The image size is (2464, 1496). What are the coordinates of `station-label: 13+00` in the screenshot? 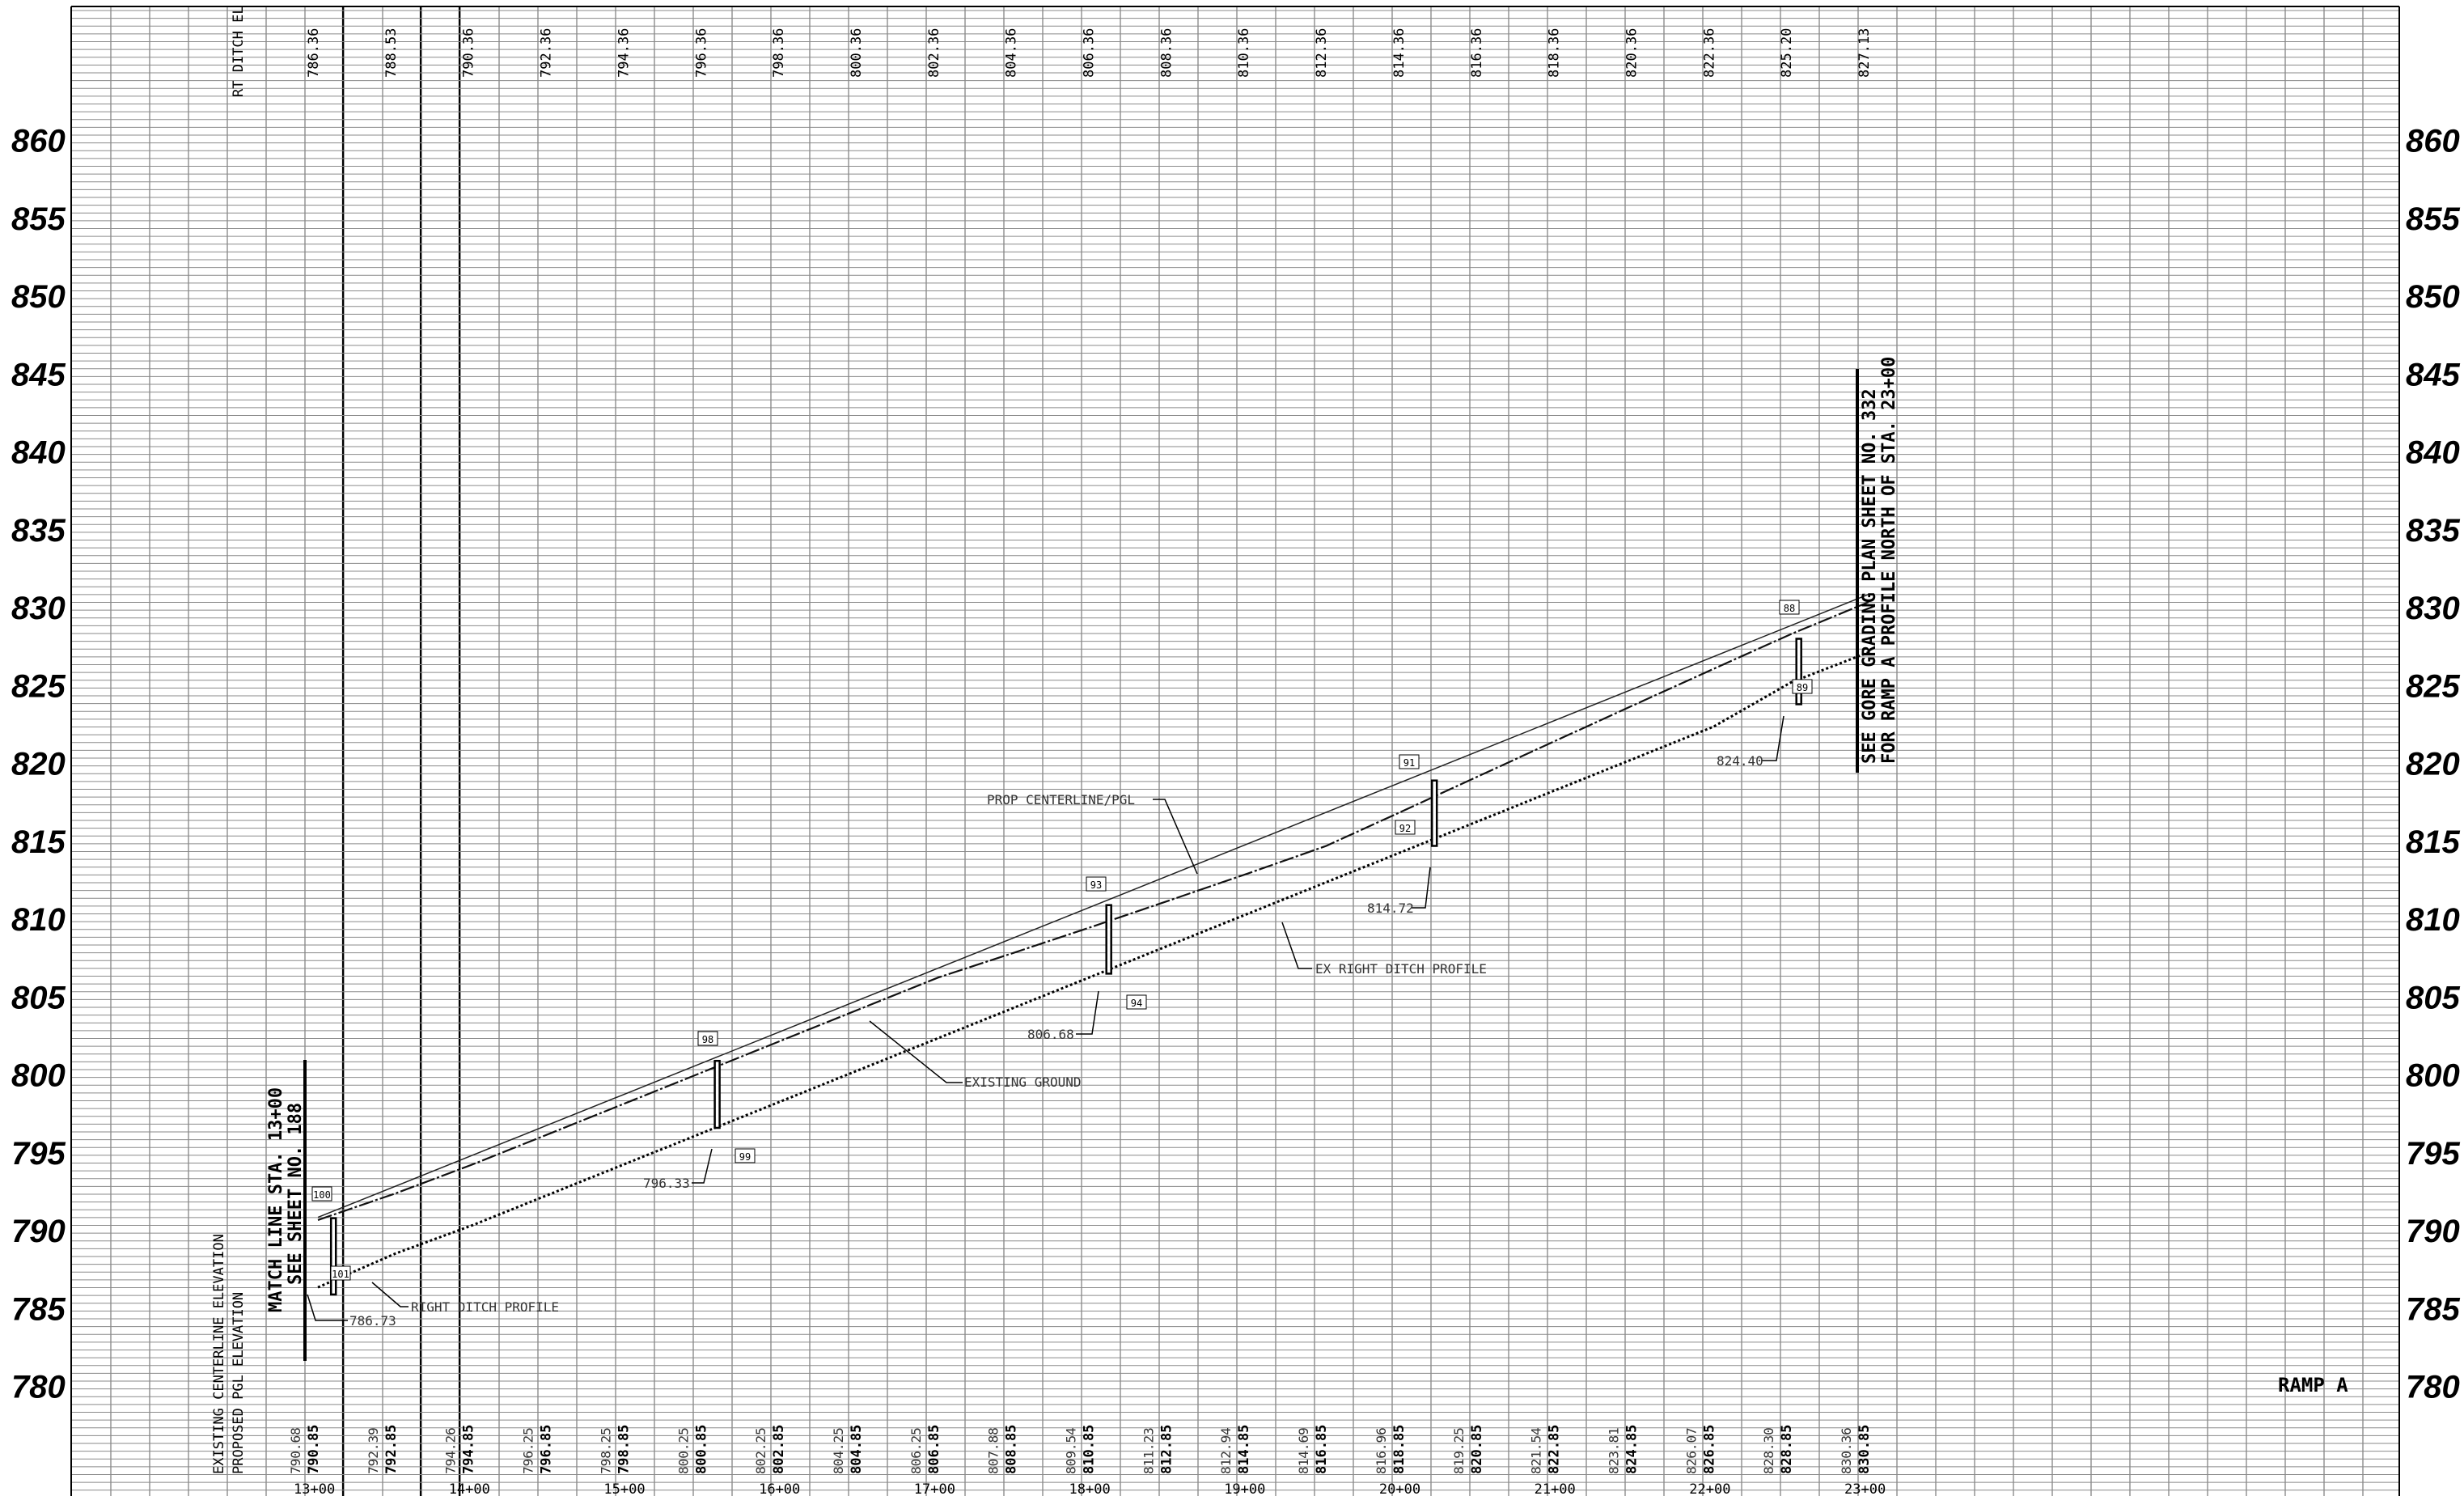 It's located at (314, 1489).